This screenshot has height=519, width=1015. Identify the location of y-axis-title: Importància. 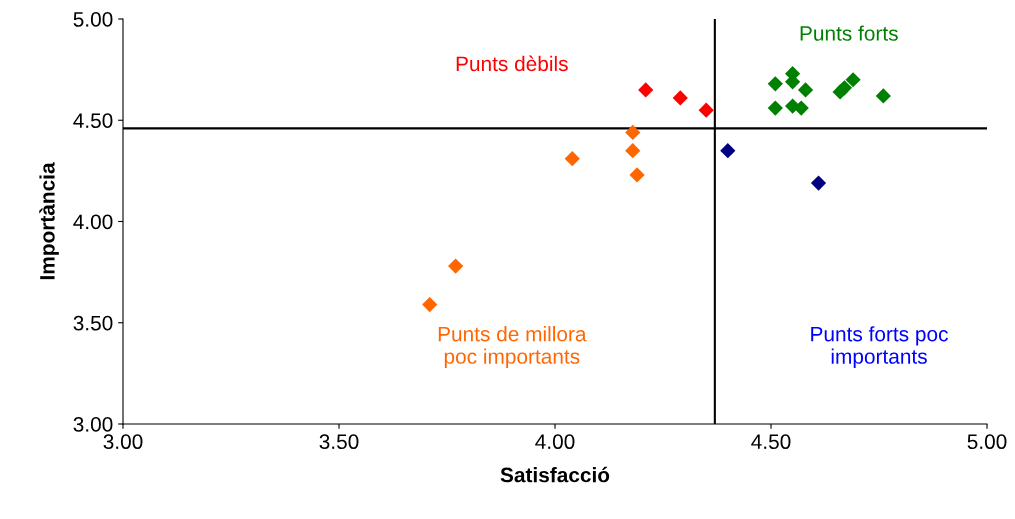
(49, 221).